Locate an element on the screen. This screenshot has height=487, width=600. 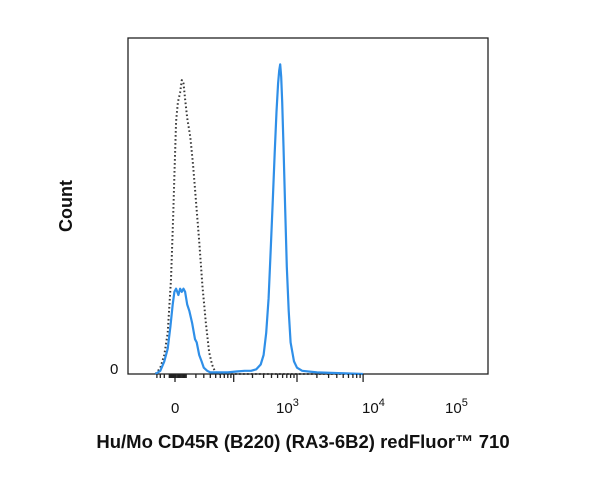
x-tick-label-10e4: 10⁴ is located at coordinates (373, 407).